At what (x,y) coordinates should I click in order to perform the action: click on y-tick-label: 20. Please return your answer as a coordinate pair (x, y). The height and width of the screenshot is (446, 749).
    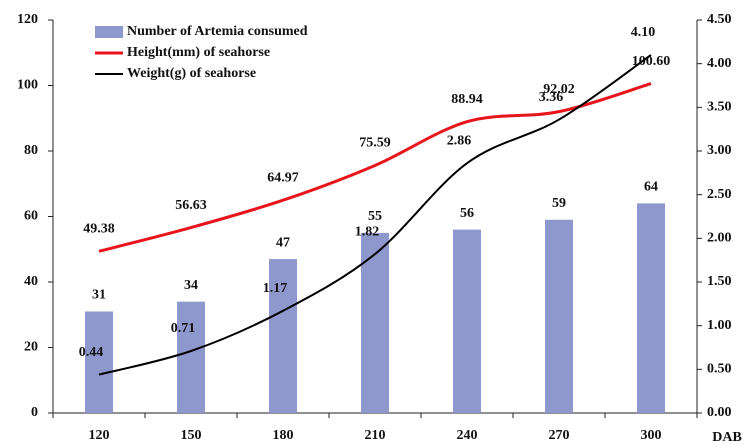
    Looking at the image, I should click on (31, 347).